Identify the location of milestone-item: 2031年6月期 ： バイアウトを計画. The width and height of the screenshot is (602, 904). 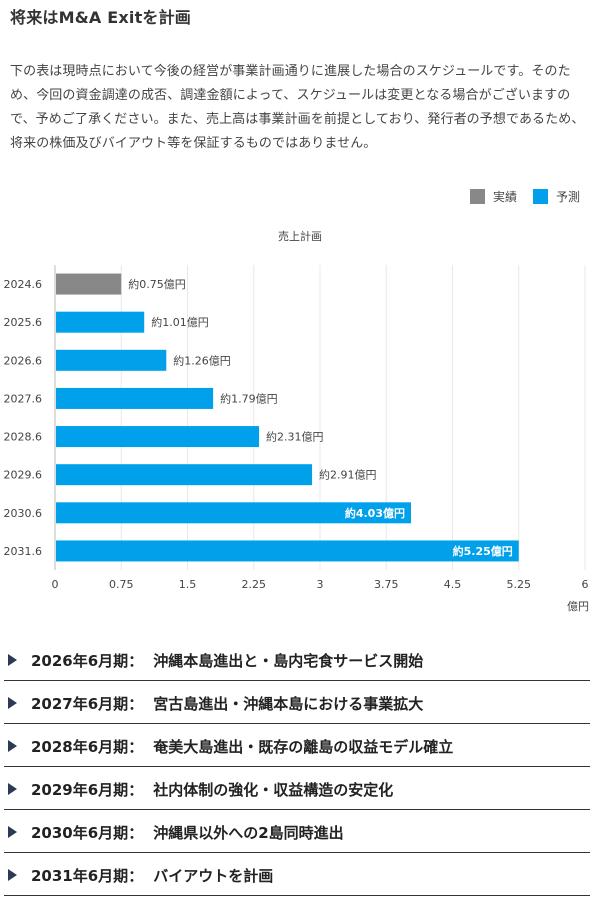
(297, 874).